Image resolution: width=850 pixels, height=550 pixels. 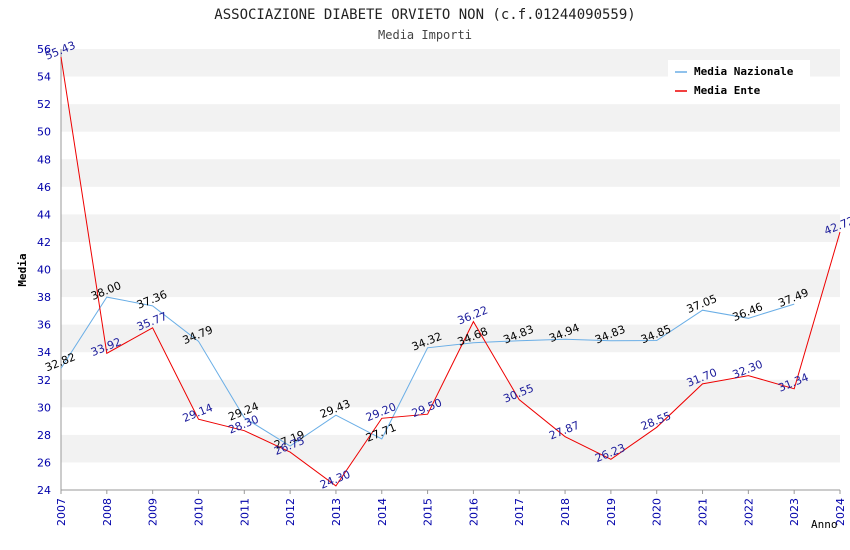 What do you see at coordinates (44, 187) in the screenshot?
I see `y-tick-label: 46` at bounding box center [44, 187].